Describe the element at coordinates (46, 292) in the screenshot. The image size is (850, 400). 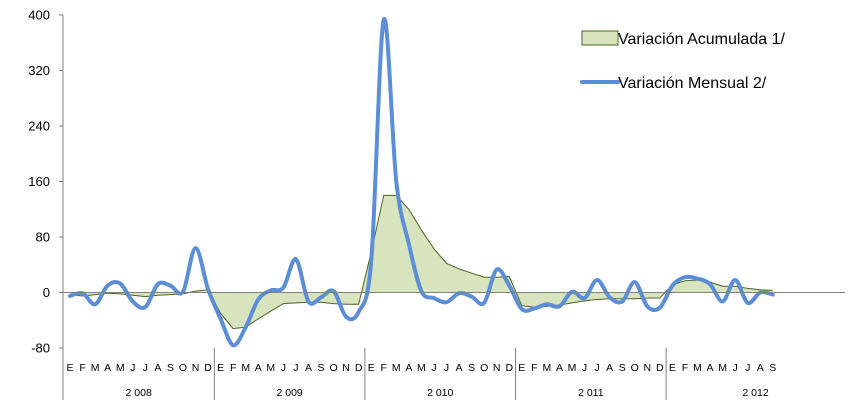
I see `y-tick-label: 0` at that location.